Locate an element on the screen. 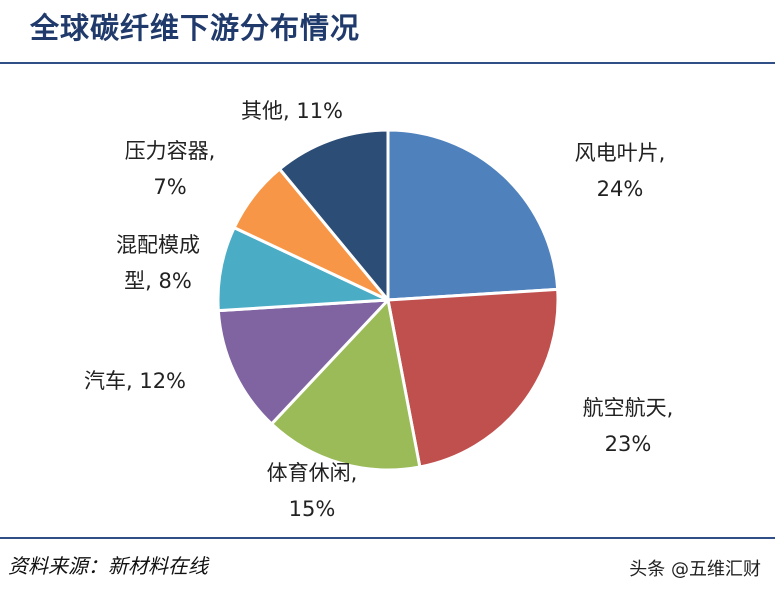  pie-slice-label: 航空航天, is located at coordinates (628, 408).